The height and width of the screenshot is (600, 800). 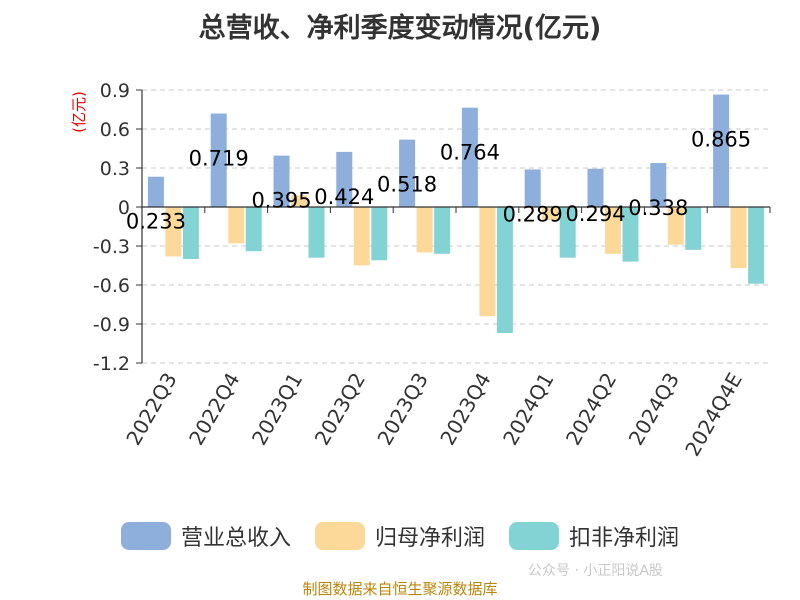 What do you see at coordinates (534, 536) in the screenshot?
I see `legend-swatch-deducted-profit` at bounding box center [534, 536].